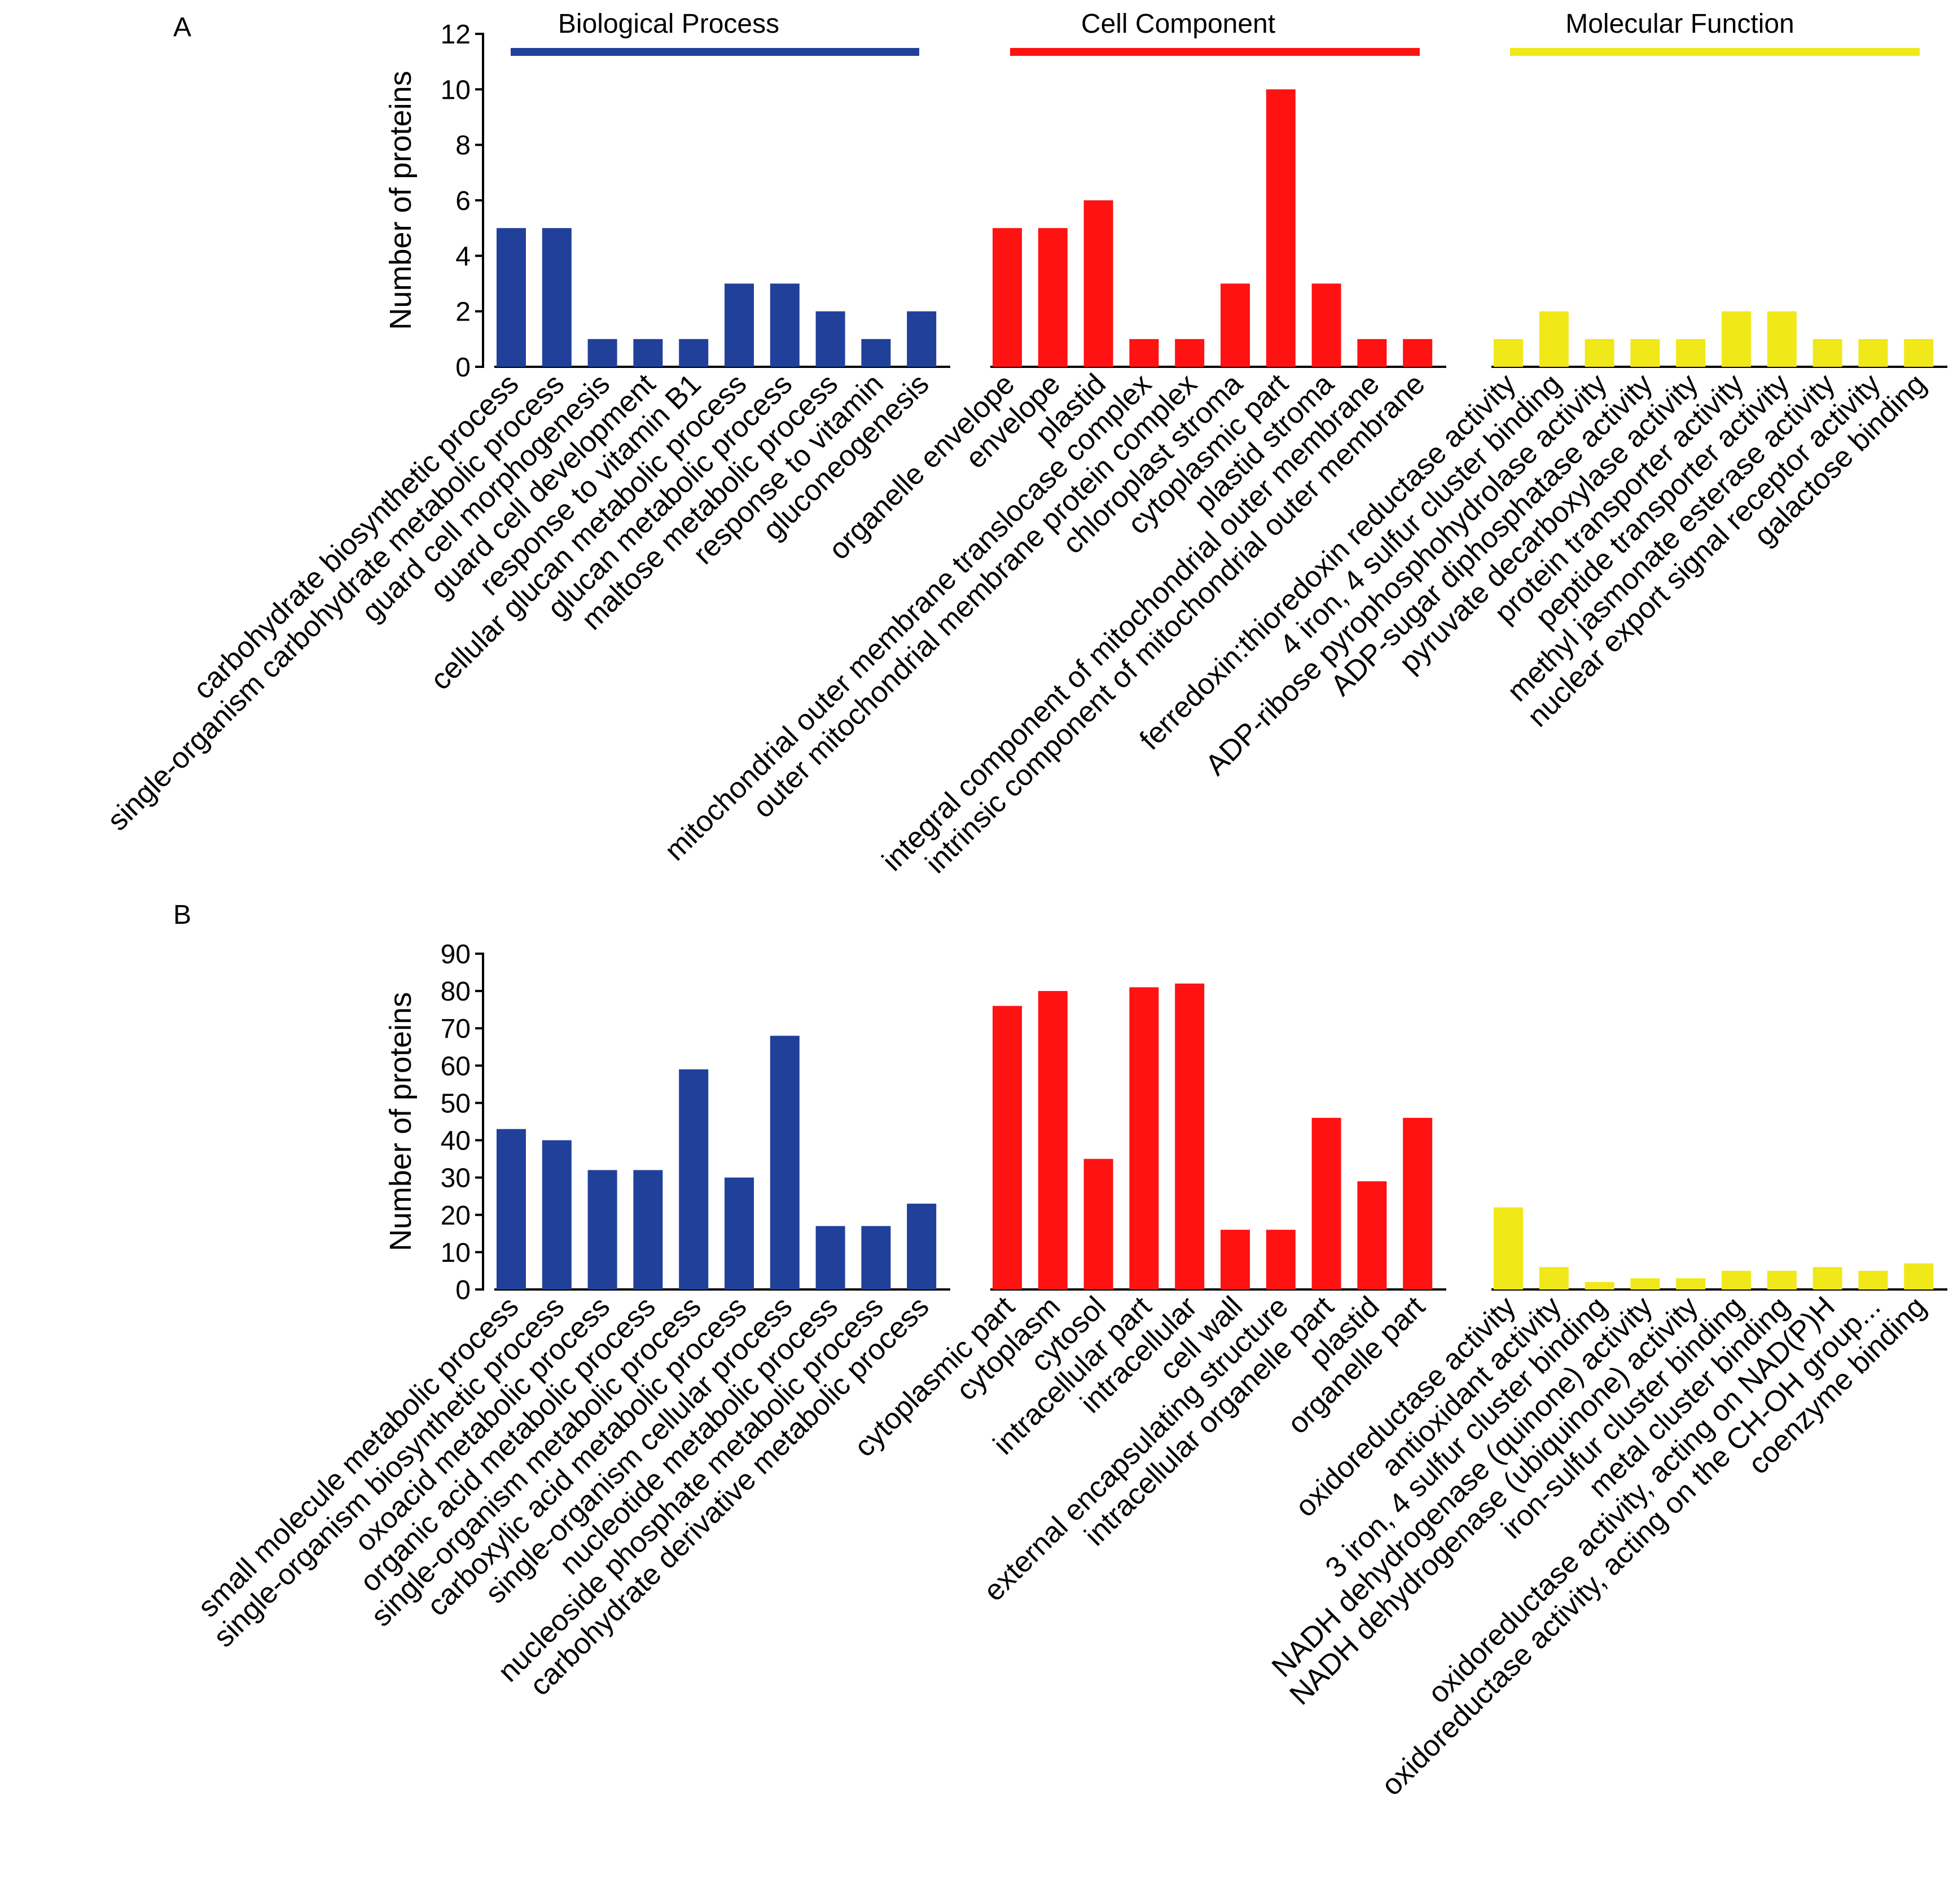 Image resolution: width=1953 pixels, height=1904 pixels. Describe the element at coordinates (785, 325) in the screenshot. I see `panel-a-bar-glucan-metabolic-process` at that location.